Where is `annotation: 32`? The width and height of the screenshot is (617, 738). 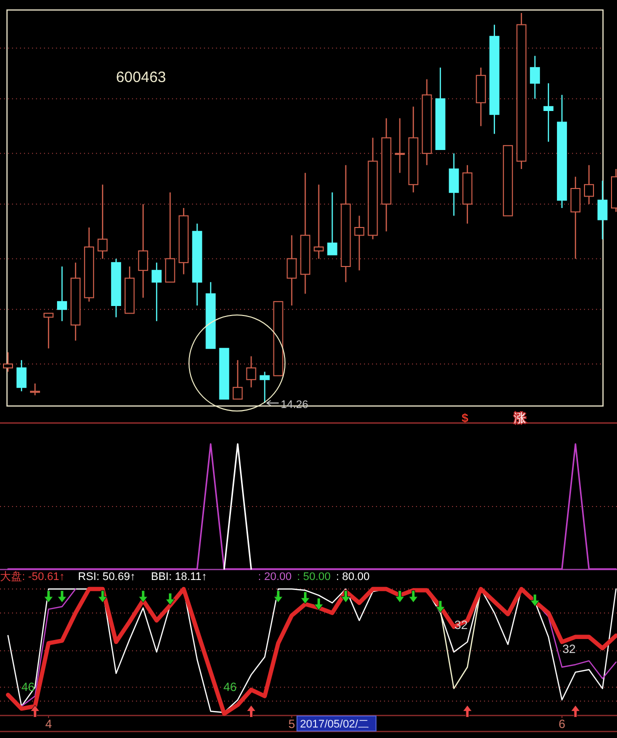 annotation: 32 is located at coordinates (569, 649).